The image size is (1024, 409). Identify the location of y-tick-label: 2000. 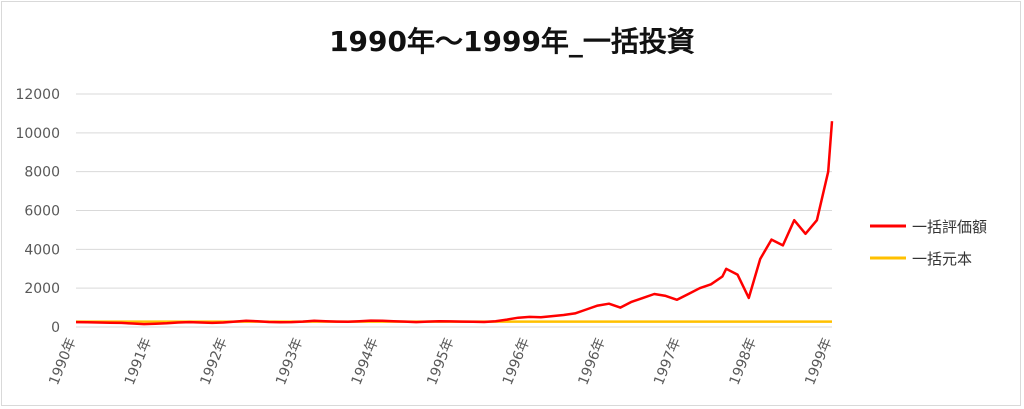
(42, 289).